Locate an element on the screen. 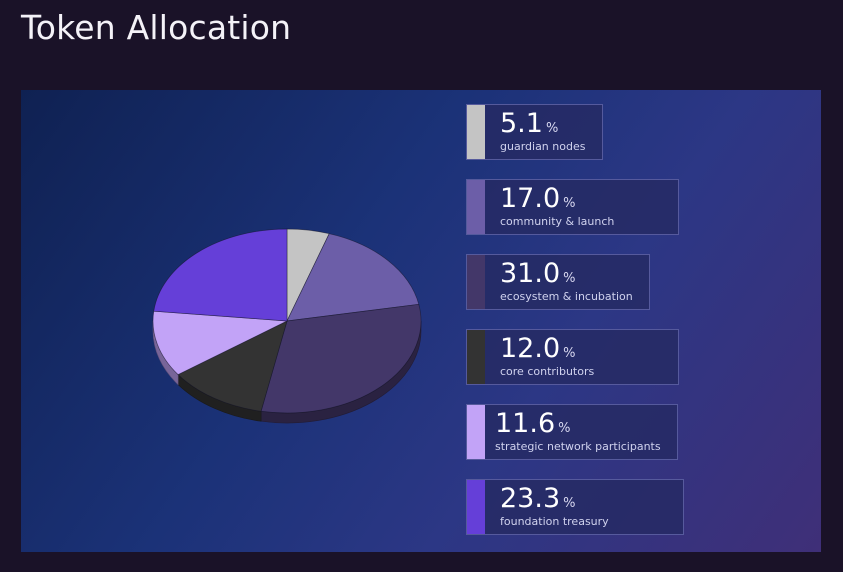 The image size is (843, 572). legend-value: 17.0% is located at coordinates (537, 201).